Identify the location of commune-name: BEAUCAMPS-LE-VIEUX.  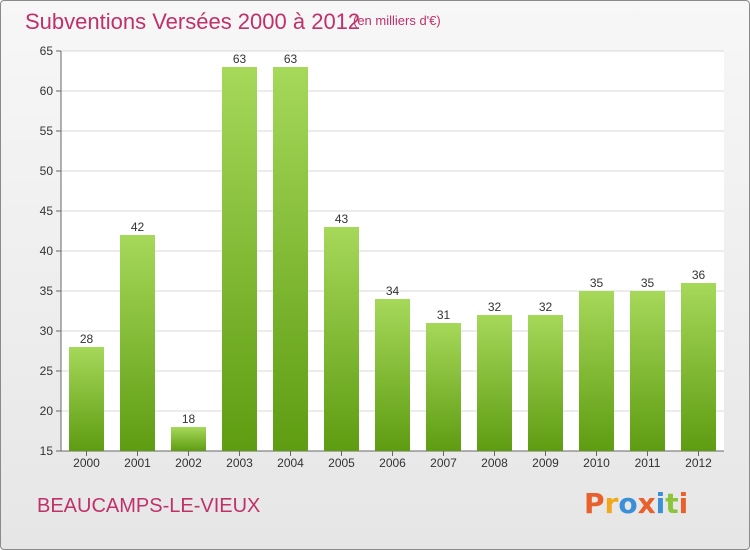
(149, 506).